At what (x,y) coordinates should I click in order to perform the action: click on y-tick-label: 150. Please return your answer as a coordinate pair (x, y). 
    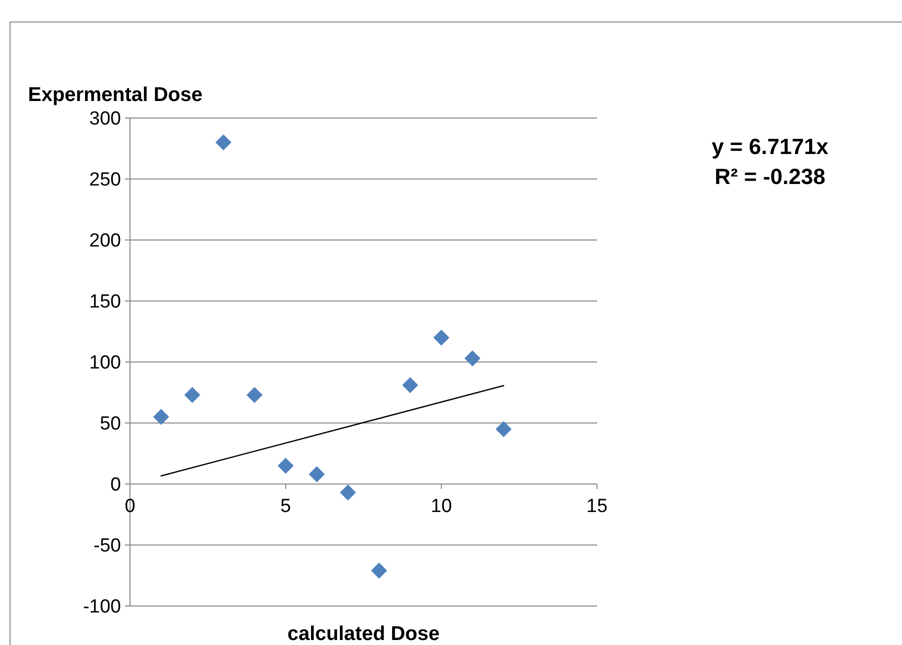
    Looking at the image, I should click on (105, 302).